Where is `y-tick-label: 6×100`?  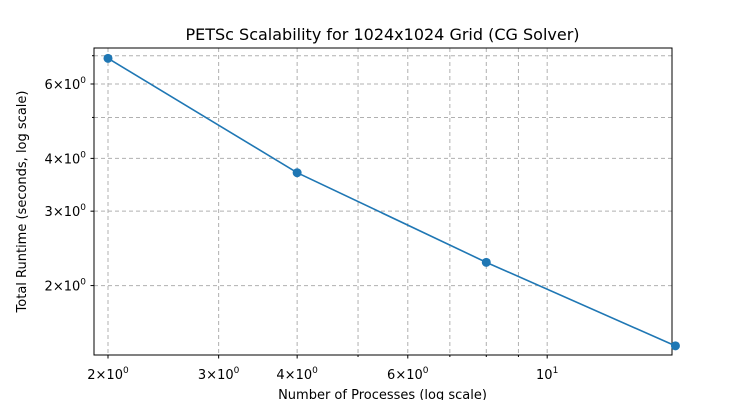 y-tick-label: 6×100 is located at coordinates (66, 84).